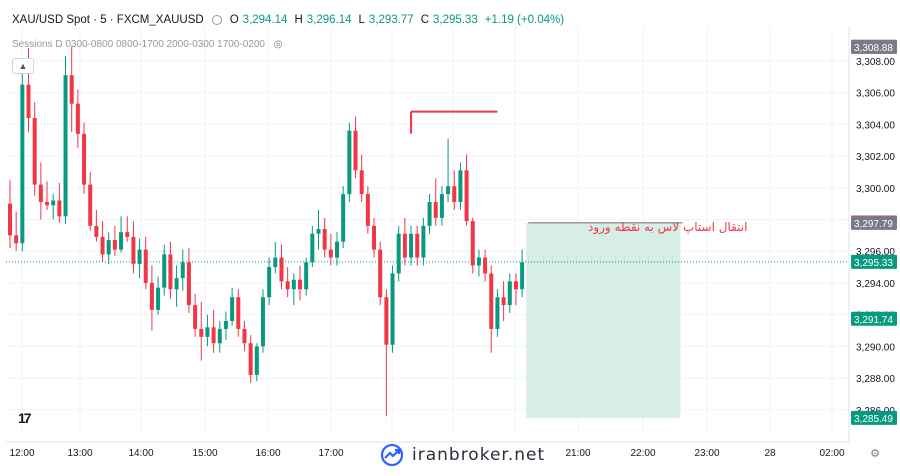 Image resolution: width=900 pixels, height=476 pixels. Describe the element at coordinates (330, 453) in the screenshot. I see `time-axis-tick-label: 17:00` at that location.